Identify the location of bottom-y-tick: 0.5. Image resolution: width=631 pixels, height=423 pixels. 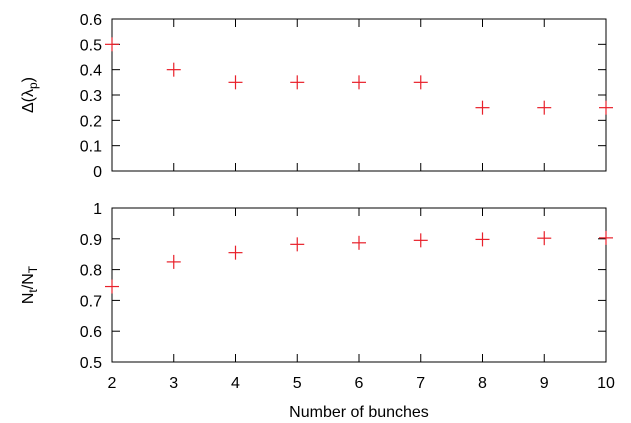
(343, 363).